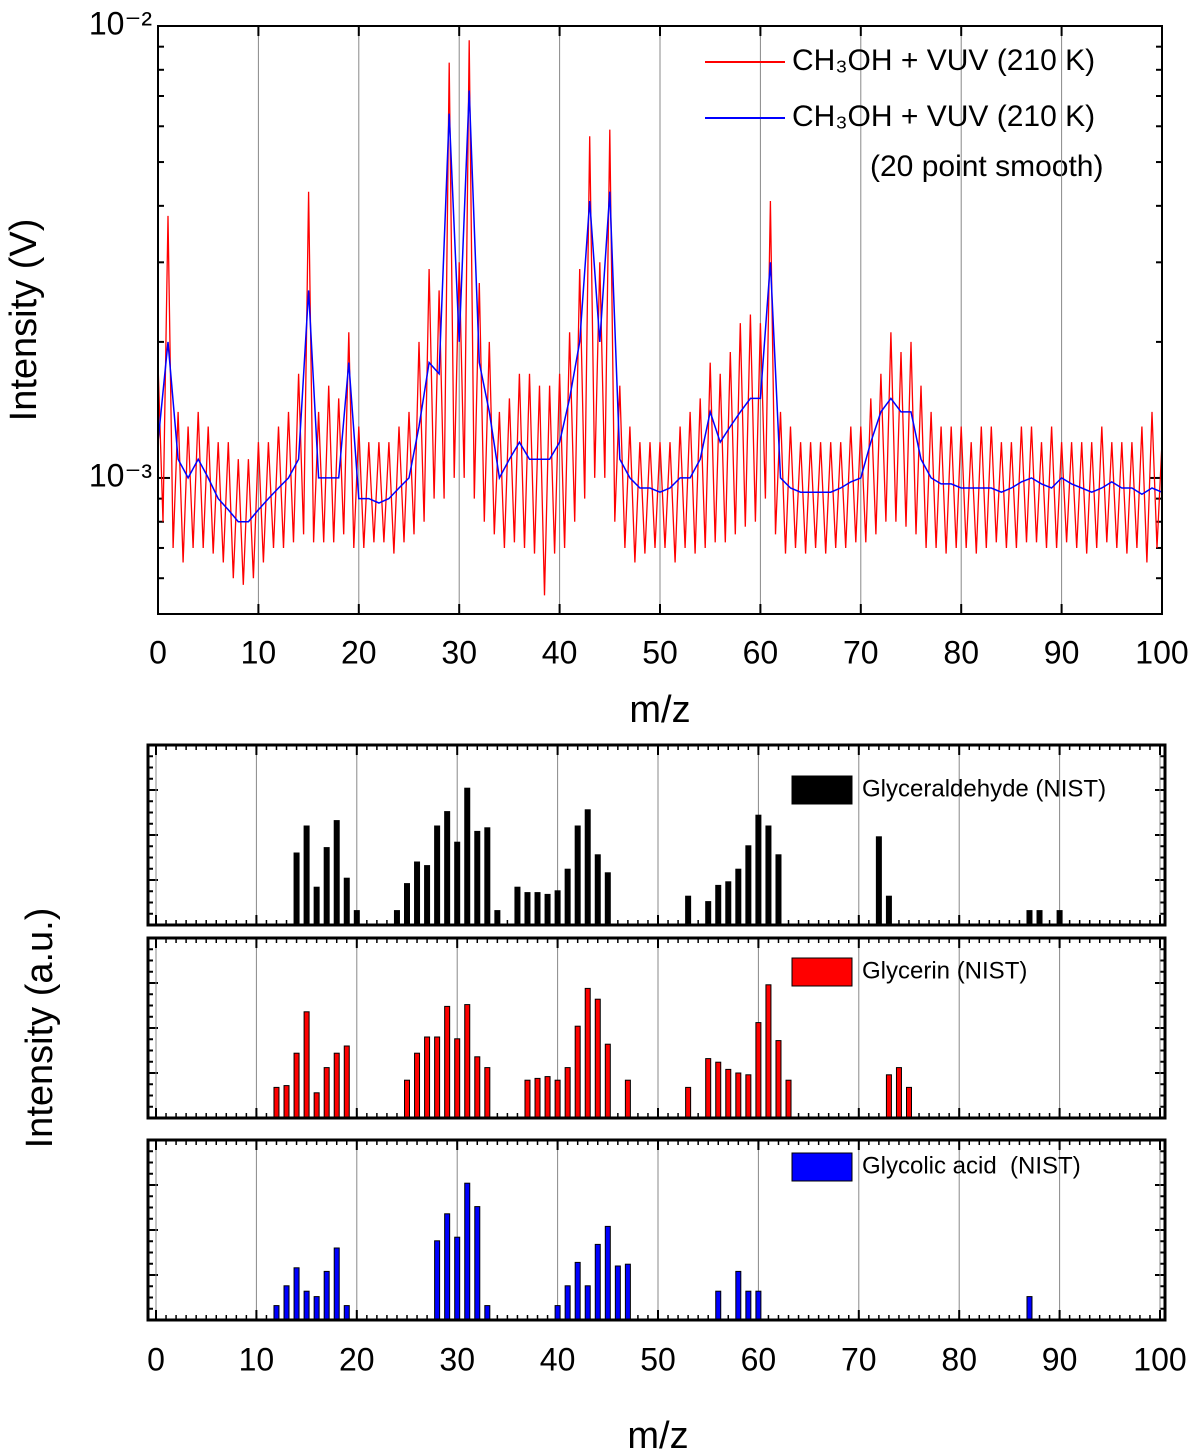 This screenshot has width=1200, height=1455. I want to click on annotation: (20 point smooth), so click(986, 166).